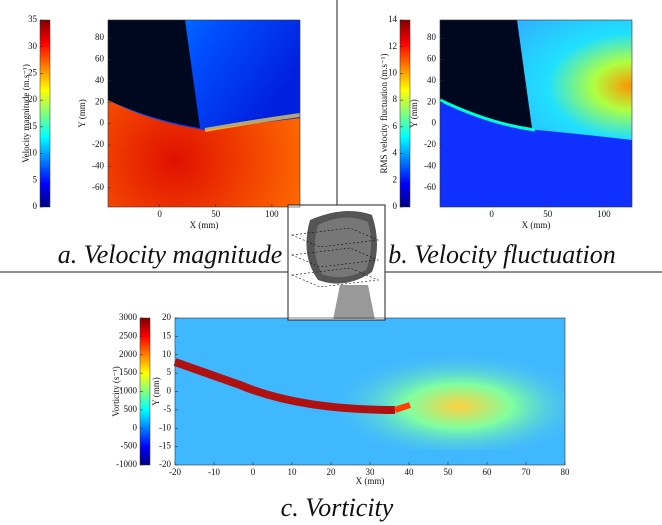  Describe the element at coordinates (126, 464) in the screenshot. I see `colorbar-tick-label: -1000` at that location.